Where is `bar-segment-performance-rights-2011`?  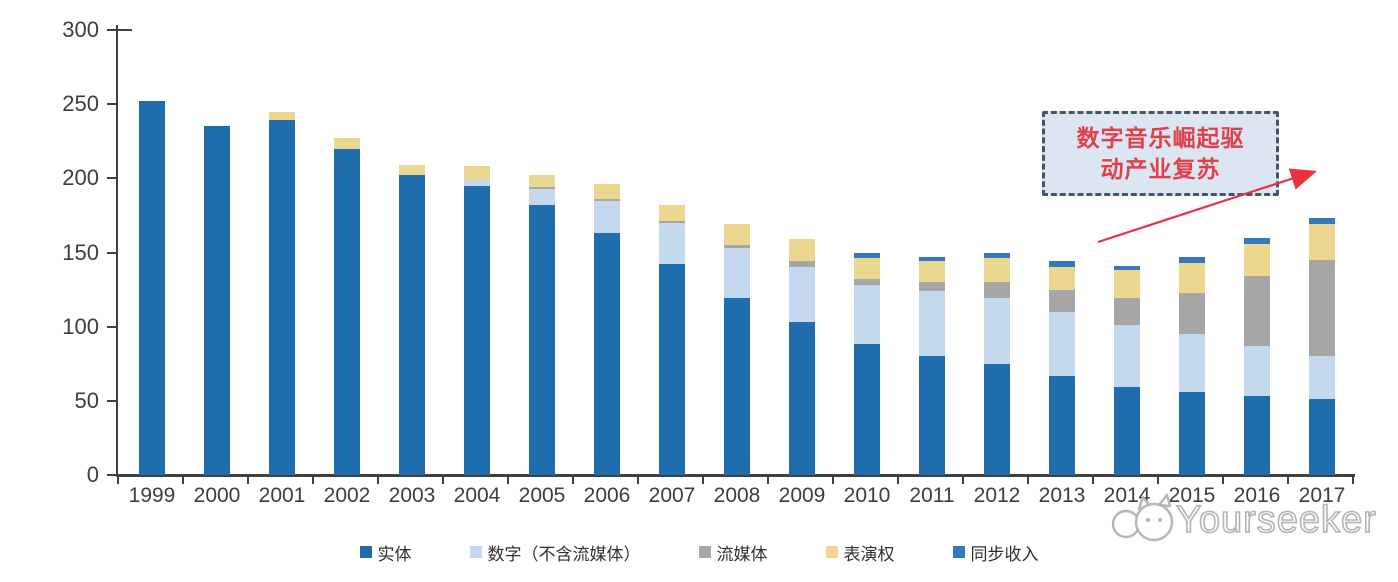 bar-segment-performance-rights-2011 is located at coordinates (932, 272).